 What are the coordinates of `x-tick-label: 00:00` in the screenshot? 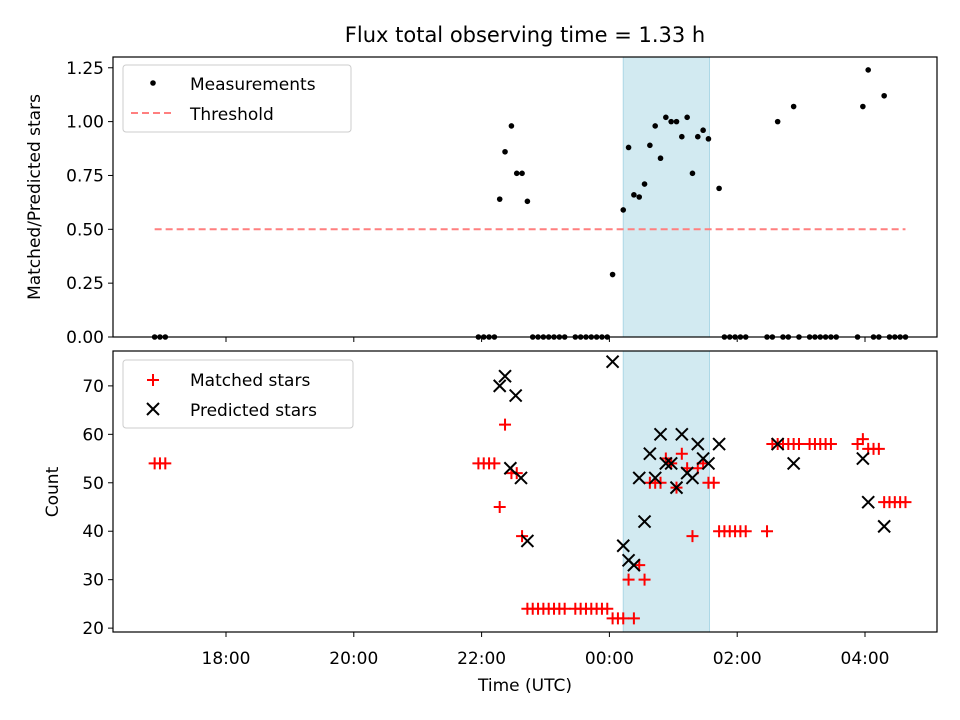 It's located at (609, 659).